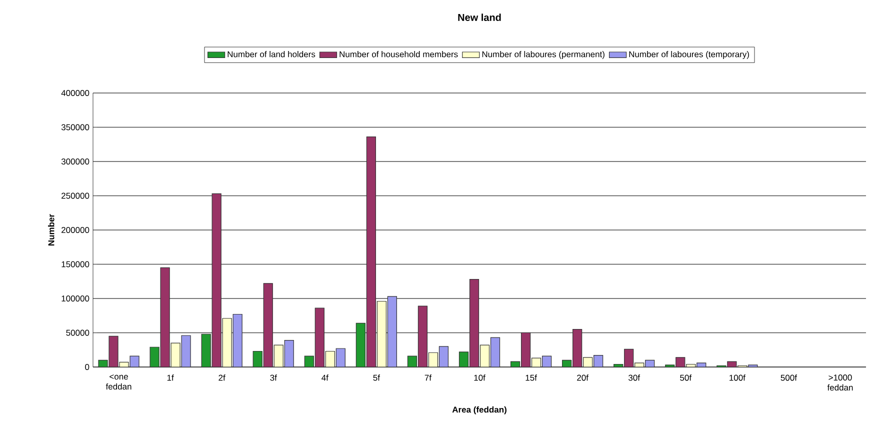 The image size is (885, 436). I want to click on x-tick-label: >1000 feddan, so click(840, 382).